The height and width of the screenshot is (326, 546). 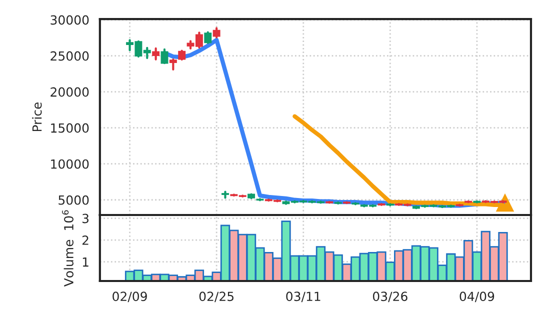 What do you see at coordinates (69, 20) in the screenshot?
I see `y-tick-label: 30000` at bounding box center [69, 20].